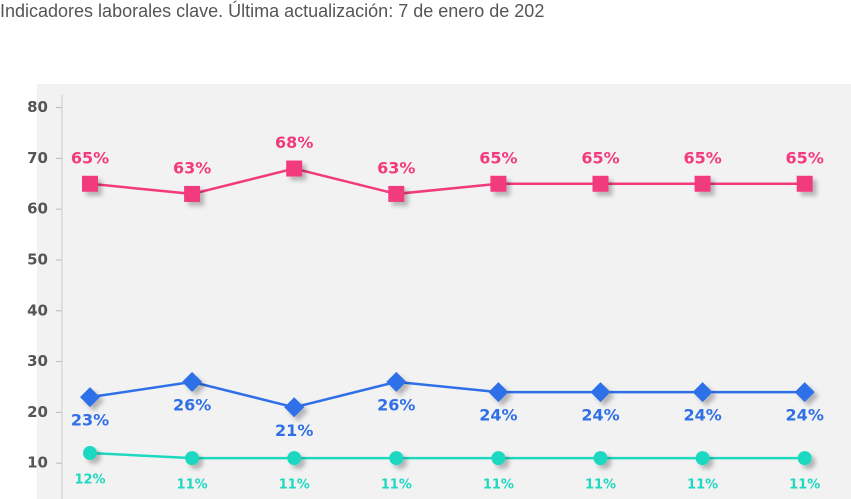 This screenshot has width=851, height=499. What do you see at coordinates (37, 209) in the screenshot?
I see `y-tick-label: 60` at bounding box center [37, 209].